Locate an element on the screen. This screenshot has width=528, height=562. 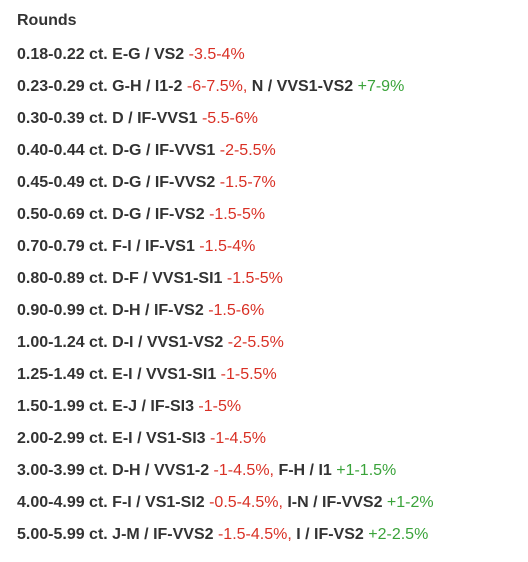
size-grade-label: N / VVS1-VS2 is located at coordinates (302, 86).